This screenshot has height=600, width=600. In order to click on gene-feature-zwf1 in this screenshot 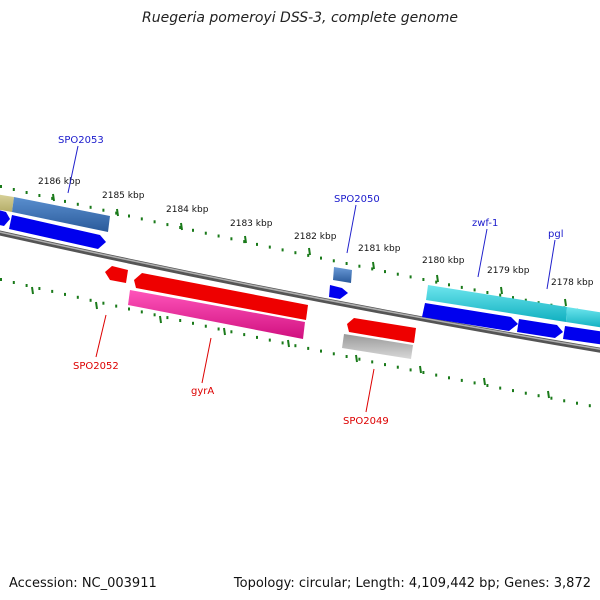, I will do `click(496, 303)`.